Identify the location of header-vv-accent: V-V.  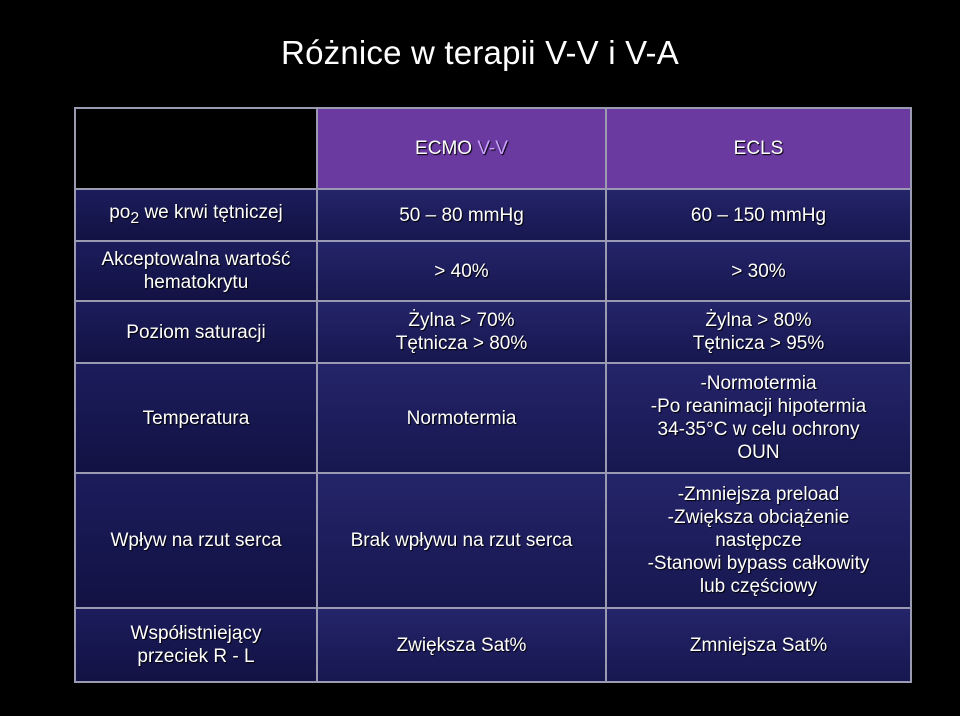
(492, 148).